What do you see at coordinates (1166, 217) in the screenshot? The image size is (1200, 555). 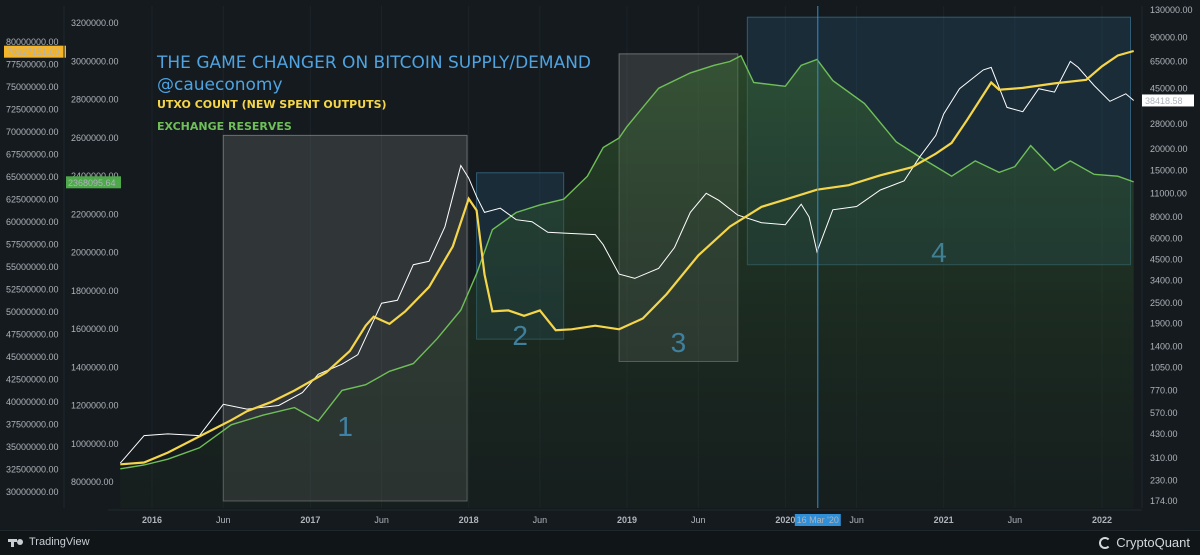 I see `right-tick-label: 8000.00` at bounding box center [1166, 217].